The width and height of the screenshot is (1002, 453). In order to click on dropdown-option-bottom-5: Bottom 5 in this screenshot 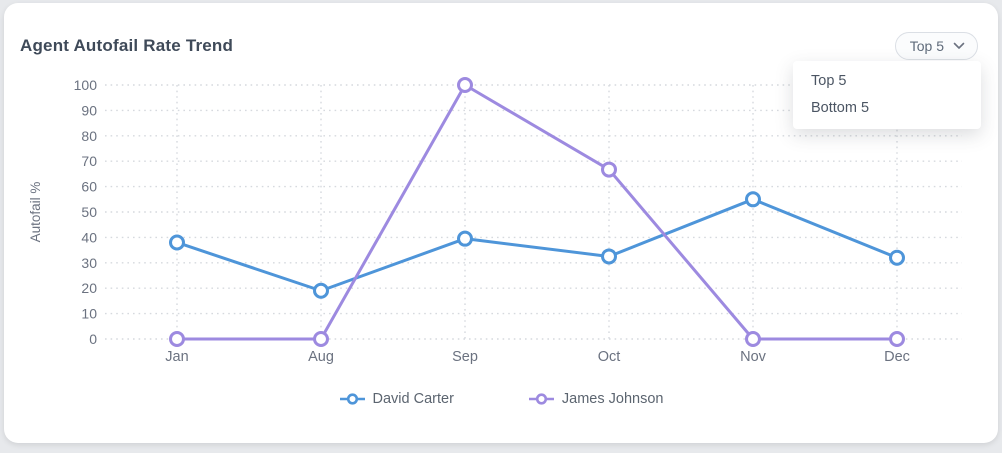, I will do `click(840, 108)`.